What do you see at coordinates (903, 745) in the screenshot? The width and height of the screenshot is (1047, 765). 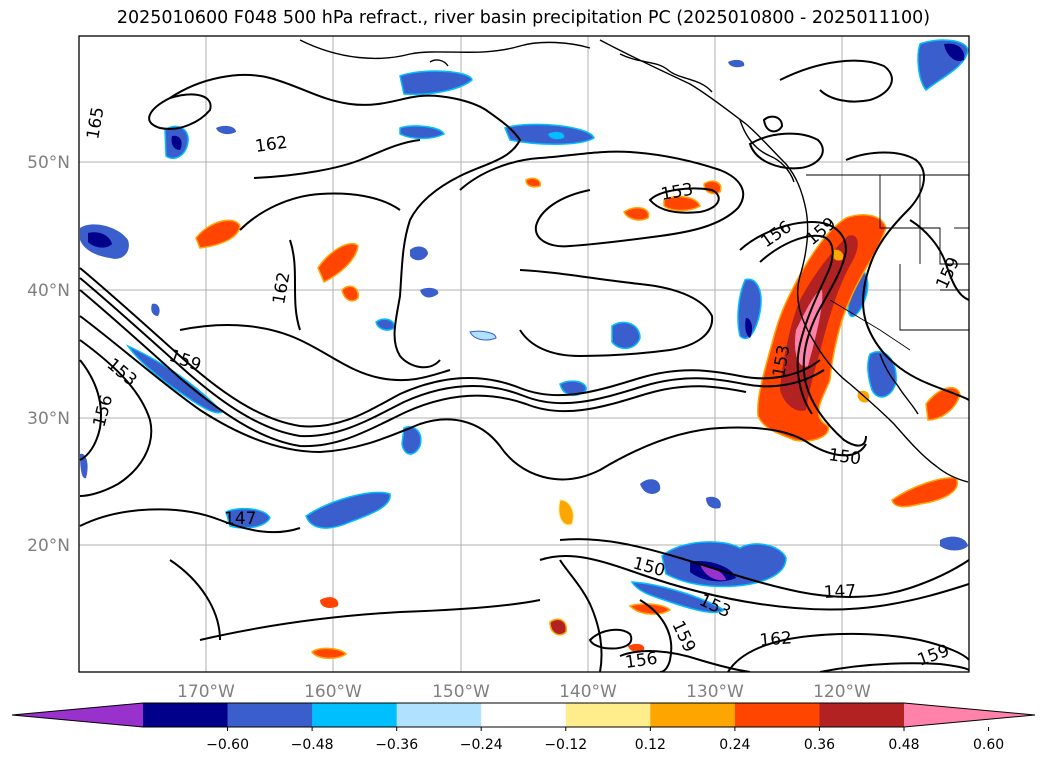 I see `colorbar-tick-label: 0.48` at bounding box center [903, 745].